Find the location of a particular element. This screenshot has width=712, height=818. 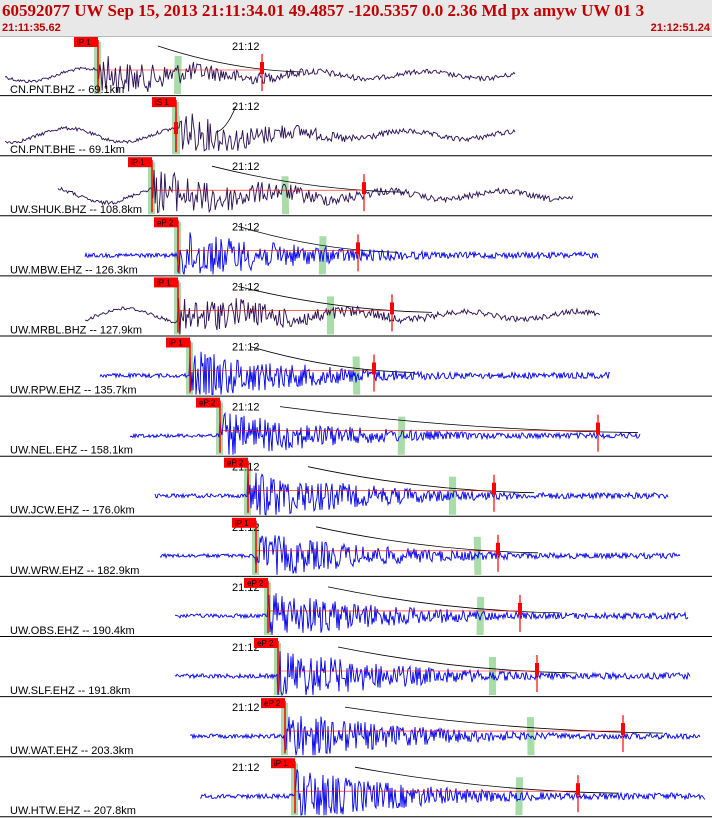

trace-row: 21:12 iP 1 CN.PNT.BHZ -- 69.1km is located at coordinates (356, 67).